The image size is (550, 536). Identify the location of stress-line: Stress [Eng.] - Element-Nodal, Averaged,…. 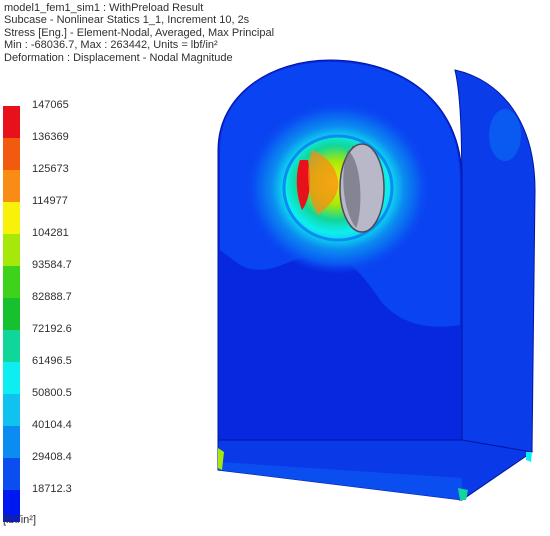
(139, 32).